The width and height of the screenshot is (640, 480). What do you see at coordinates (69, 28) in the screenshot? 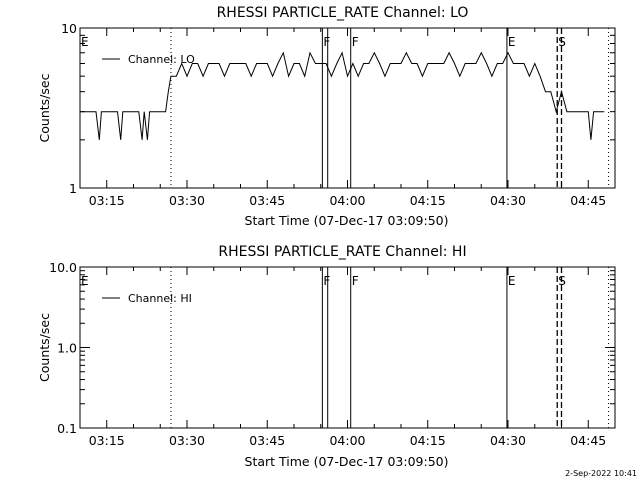
I see `y-tick-label: 10` at bounding box center [69, 28].